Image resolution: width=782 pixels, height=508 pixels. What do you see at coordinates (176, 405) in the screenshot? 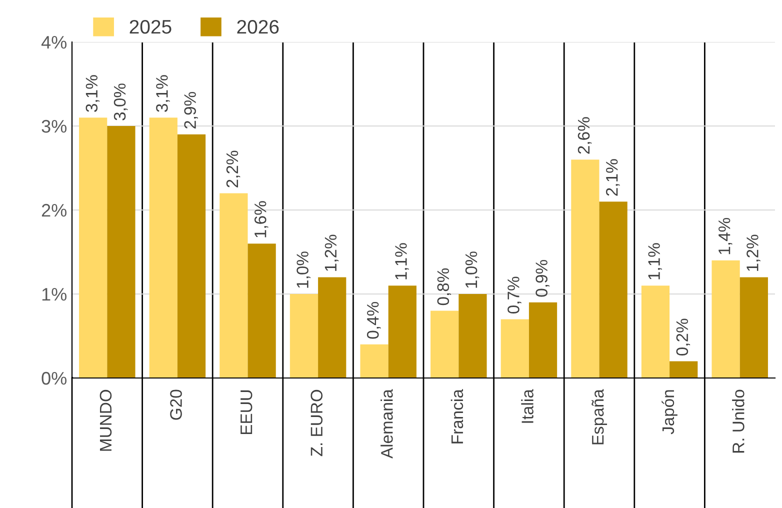
I see `x-tick-label: G20` at bounding box center [176, 405].